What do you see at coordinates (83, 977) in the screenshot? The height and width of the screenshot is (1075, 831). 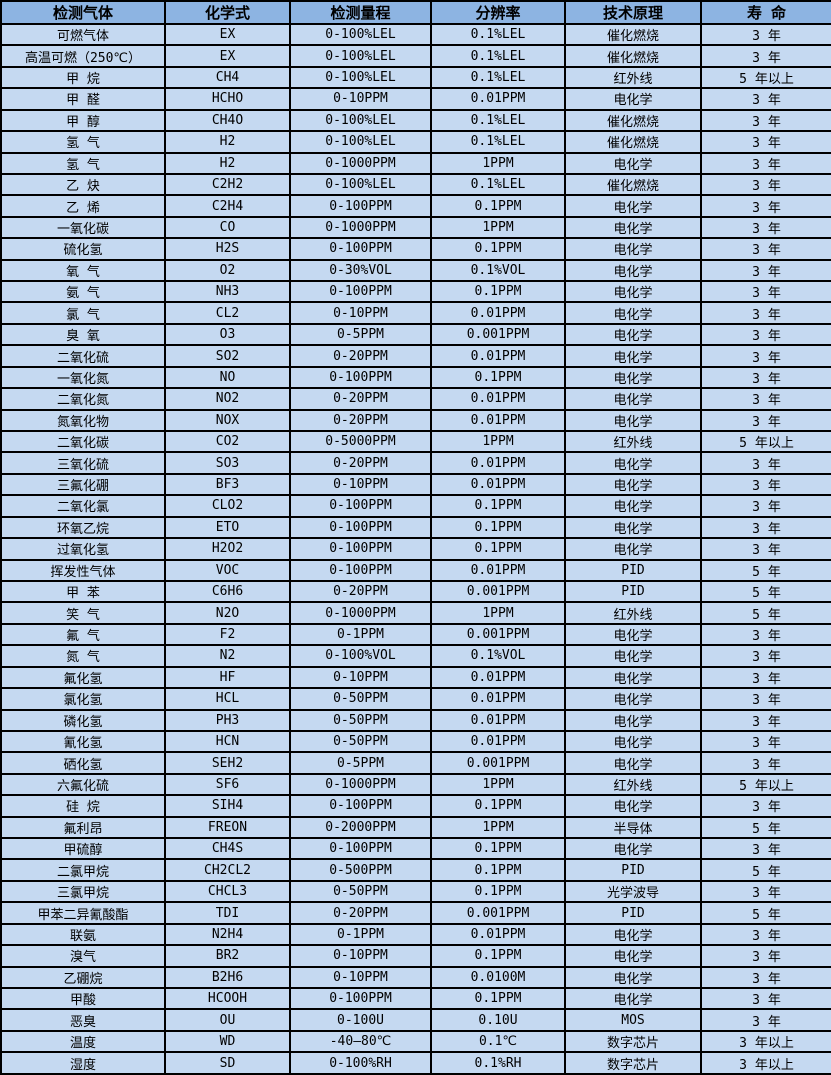 I see `cell-gas: 乙硼烷` at bounding box center [83, 977].